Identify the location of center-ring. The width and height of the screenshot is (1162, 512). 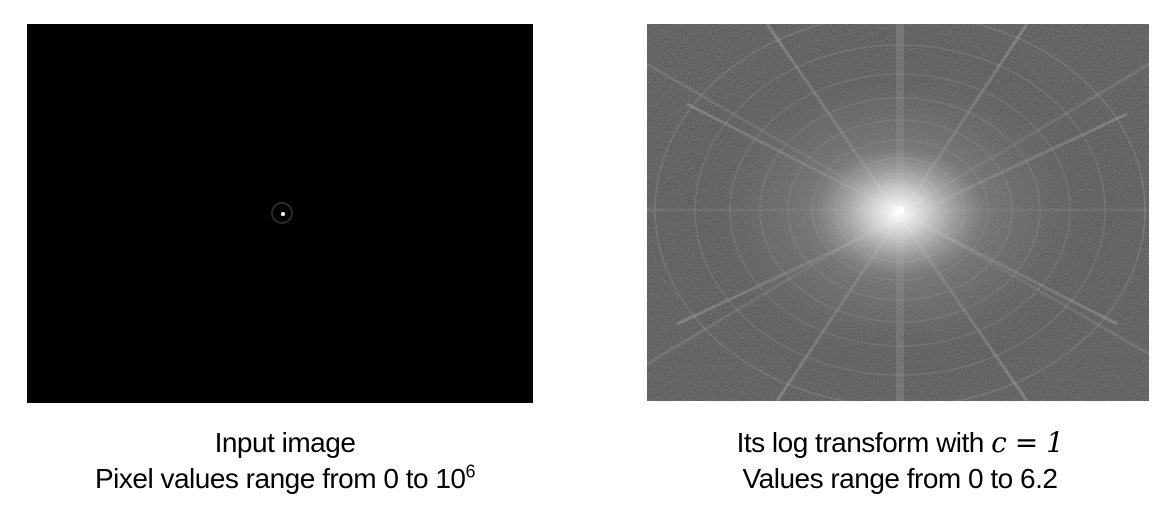
(282, 213).